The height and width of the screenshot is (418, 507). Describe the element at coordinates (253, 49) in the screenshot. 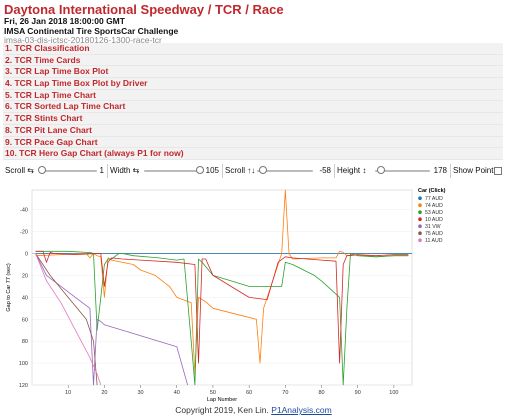

I see `menu-item-classification: 1. TCR Classification` at that location.